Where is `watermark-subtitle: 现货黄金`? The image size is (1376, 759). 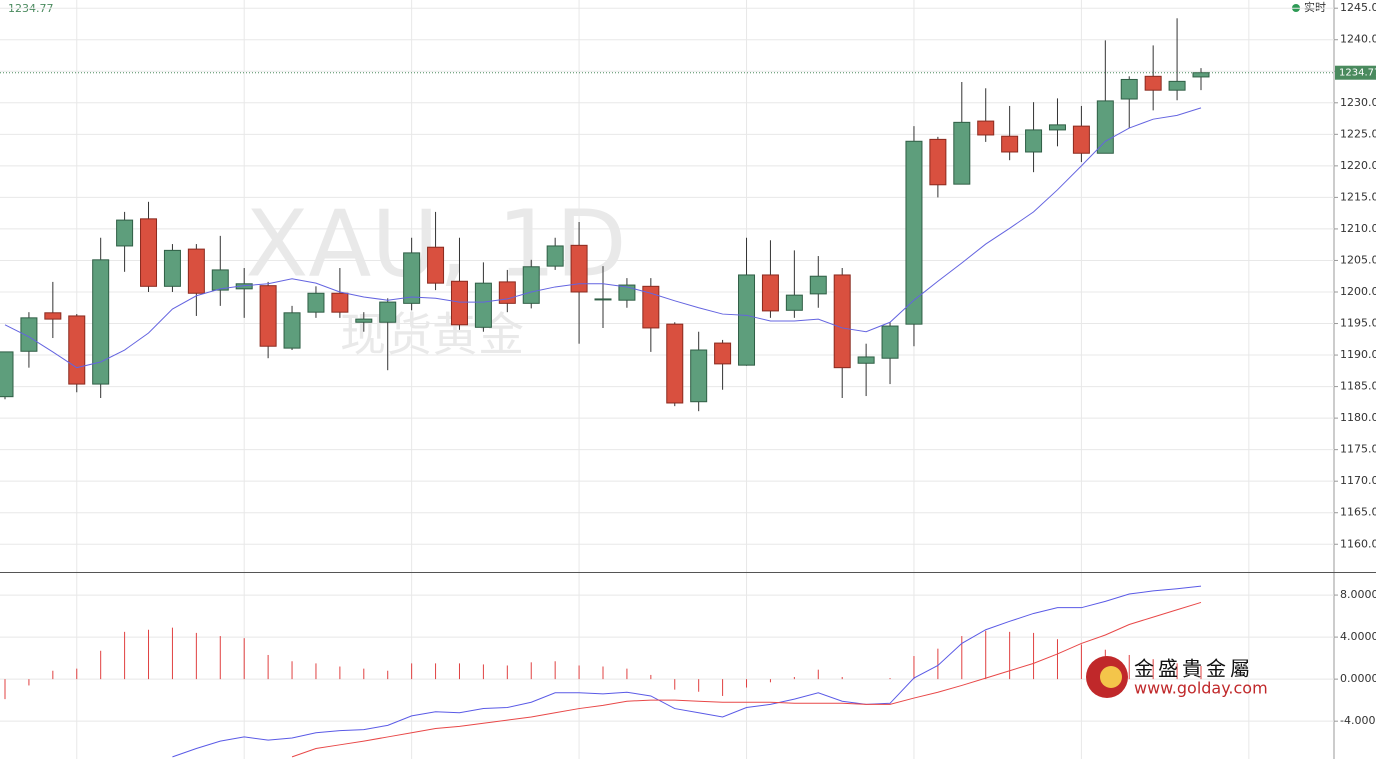
watermark-subtitle: 现货黄金 is located at coordinates (432, 335).